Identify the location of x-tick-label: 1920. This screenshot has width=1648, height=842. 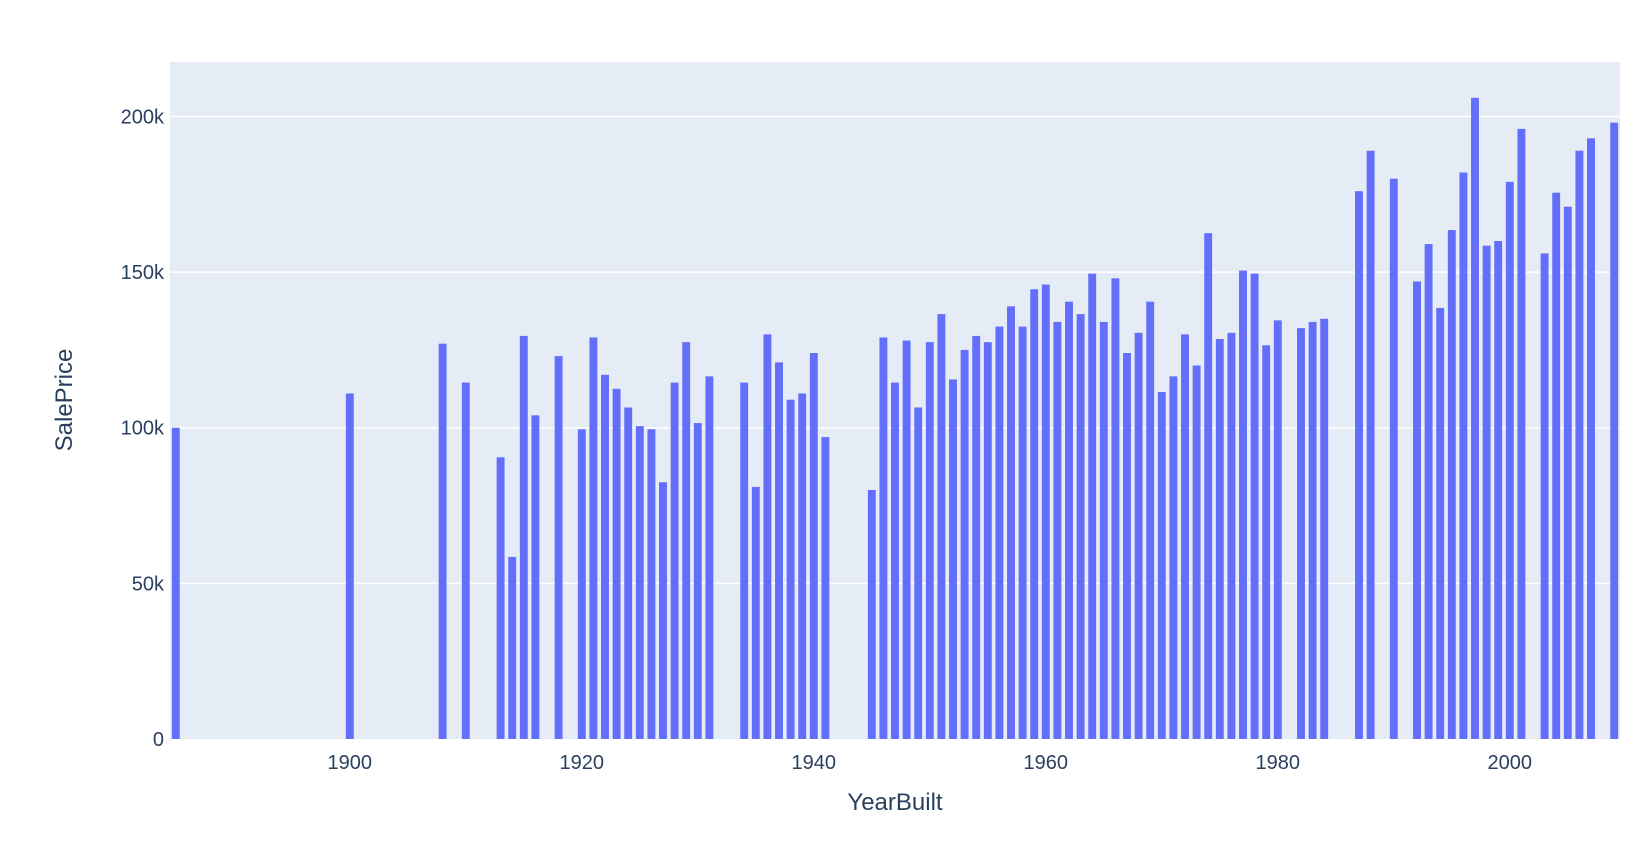
(582, 763).